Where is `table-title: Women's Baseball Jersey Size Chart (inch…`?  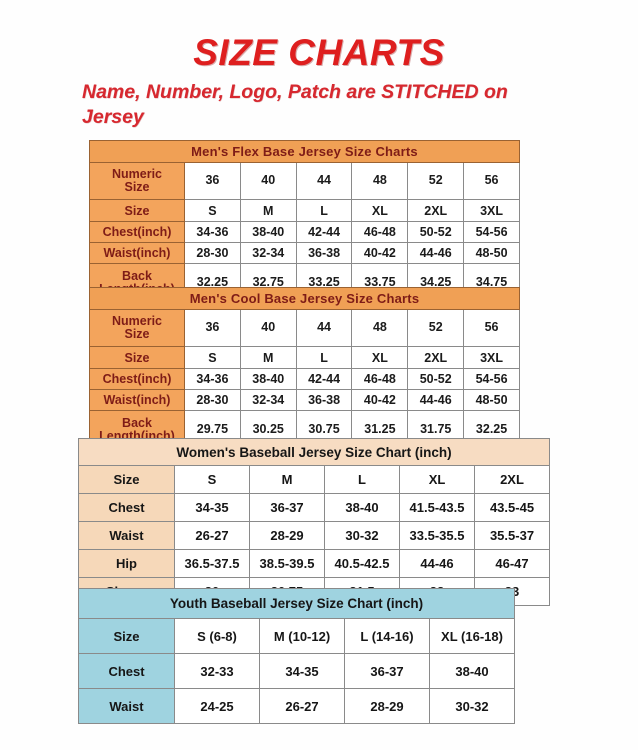 table-title: Women's Baseball Jersey Size Chart (inch… is located at coordinates (314, 452).